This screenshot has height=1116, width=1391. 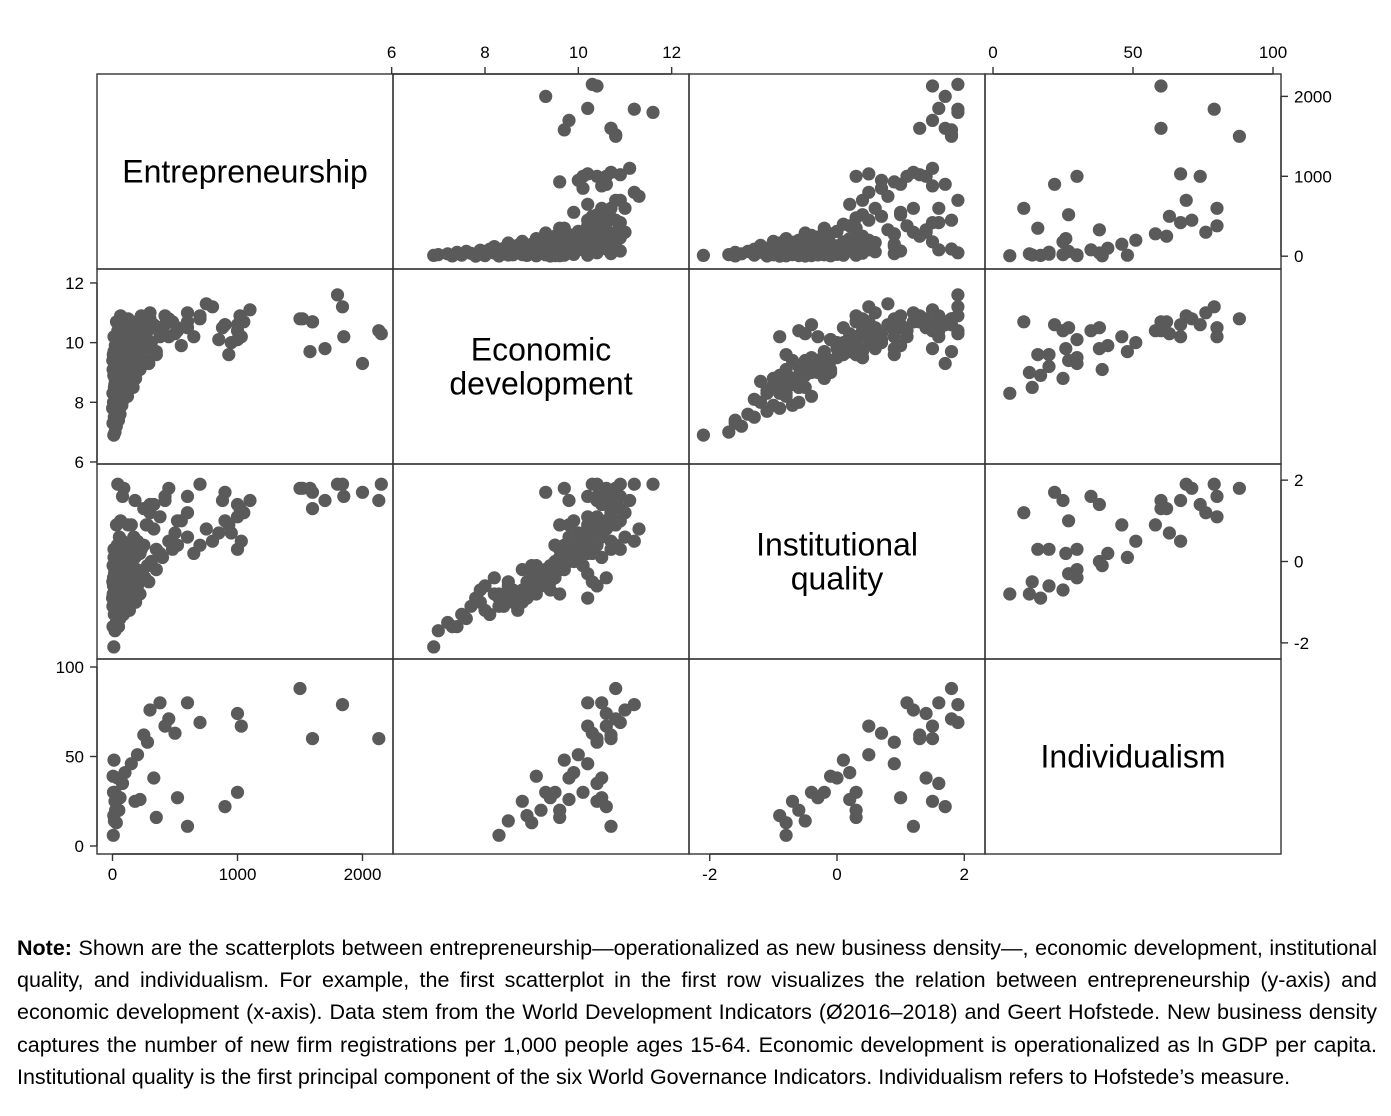 What do you see at coordinates (363, 874) in the screenshot?
I see `tick-label-bottom-entrepreneurship: 2000` at bounding box center [363, 874].